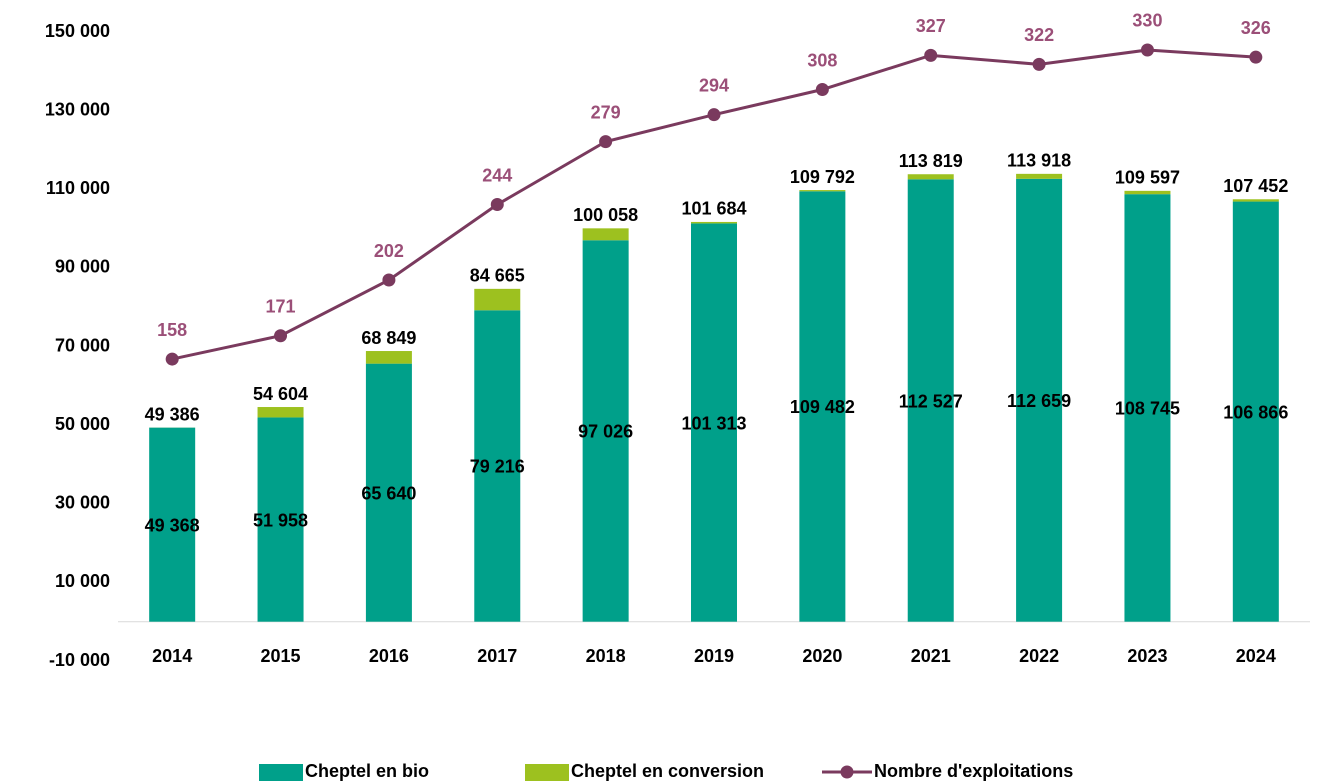 This screenshot has width=1317, height=783. I want to click on line-value-label: 308, so click(822, 60).